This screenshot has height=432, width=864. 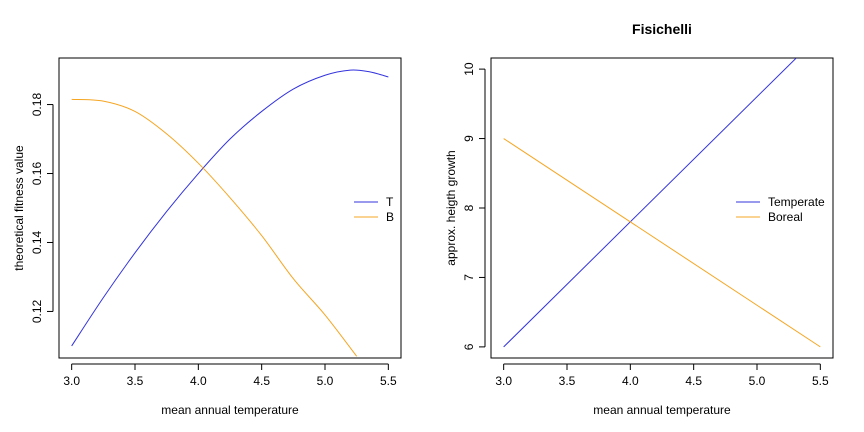 I want to click on y-tick-label: 0.18, so click(x=37, y=105).